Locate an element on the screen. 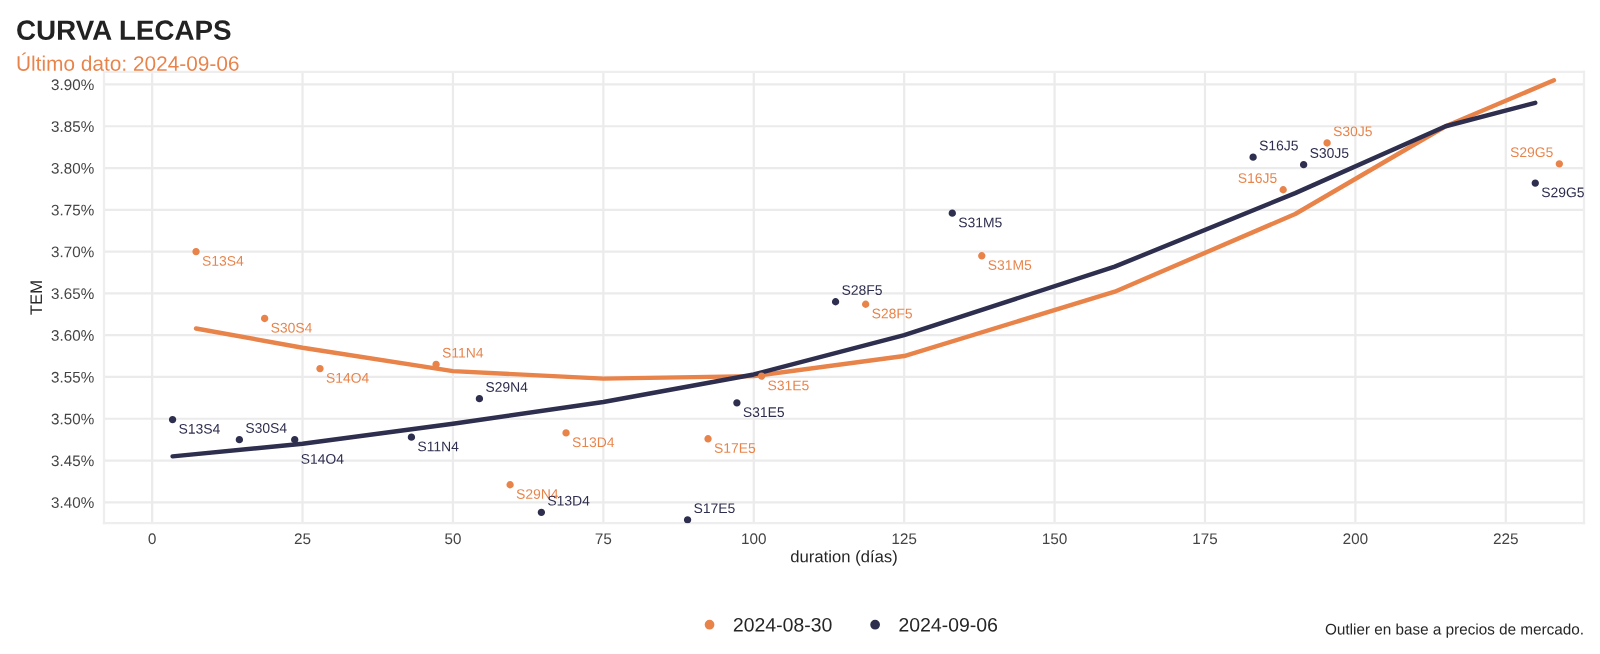 The image size is (1600, 654). chart-title: CURVA LECAPS is located at coordinates (124, 30).